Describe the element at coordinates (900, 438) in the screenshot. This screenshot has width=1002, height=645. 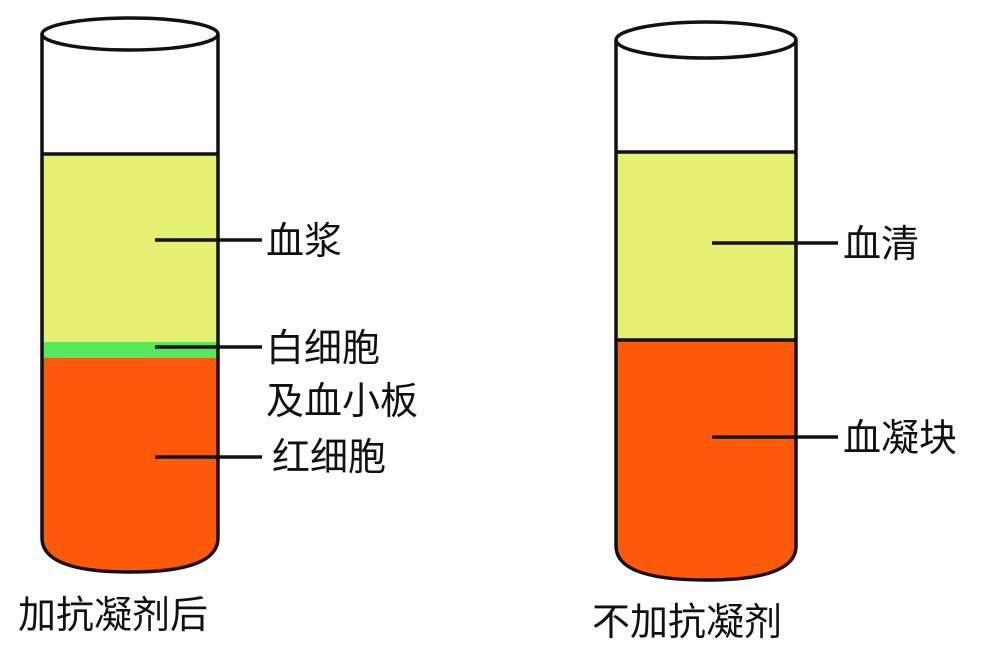
I see `clot-label: 血凝块` at that location.